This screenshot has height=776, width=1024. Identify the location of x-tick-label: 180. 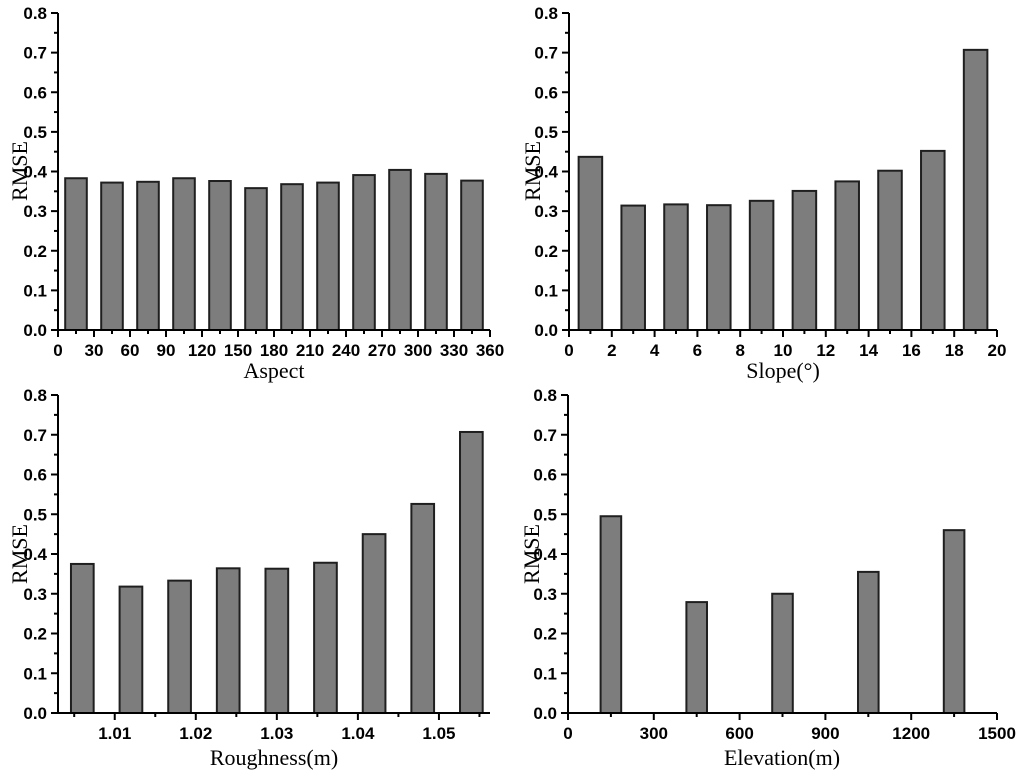
(274, 350).